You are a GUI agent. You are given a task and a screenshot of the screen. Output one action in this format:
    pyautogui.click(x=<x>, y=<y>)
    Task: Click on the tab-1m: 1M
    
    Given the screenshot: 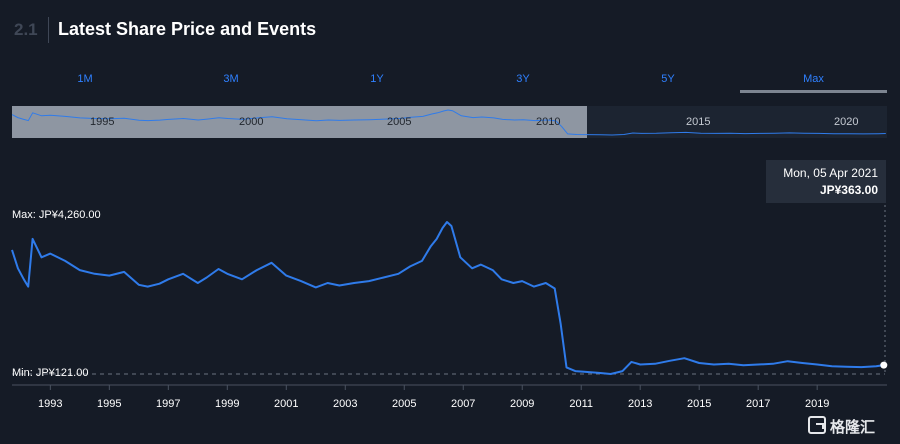 What is the action you would take?
    pyautogui.click(x=85, y=79)
    